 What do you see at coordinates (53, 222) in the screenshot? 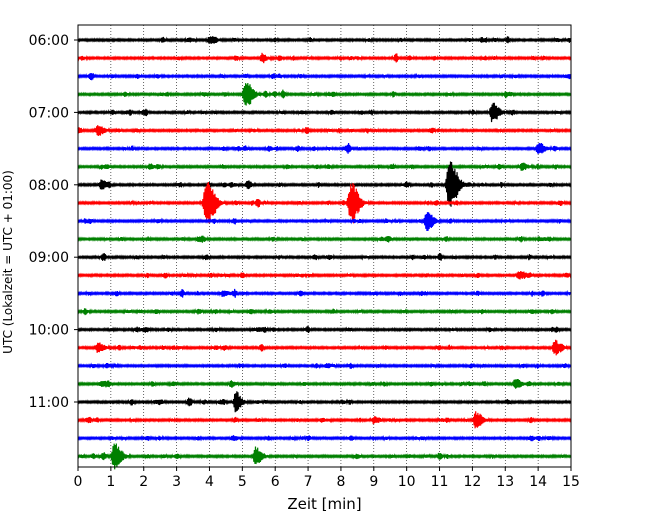
I see `y-axis-ticks: 06:00 07:00 08:00 09:00 10:00 11:00` at bounding box center [53, 222].